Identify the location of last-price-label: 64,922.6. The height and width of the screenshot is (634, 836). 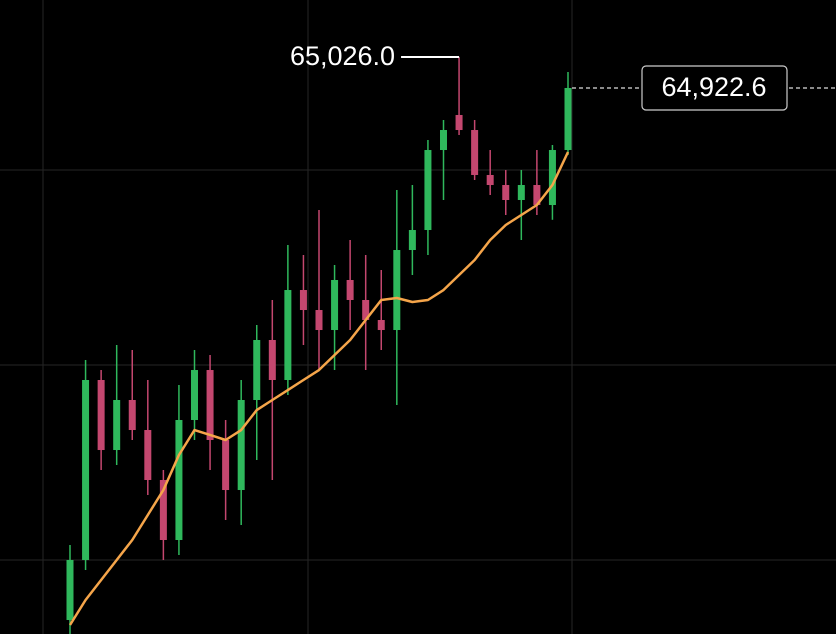
(713, 87).